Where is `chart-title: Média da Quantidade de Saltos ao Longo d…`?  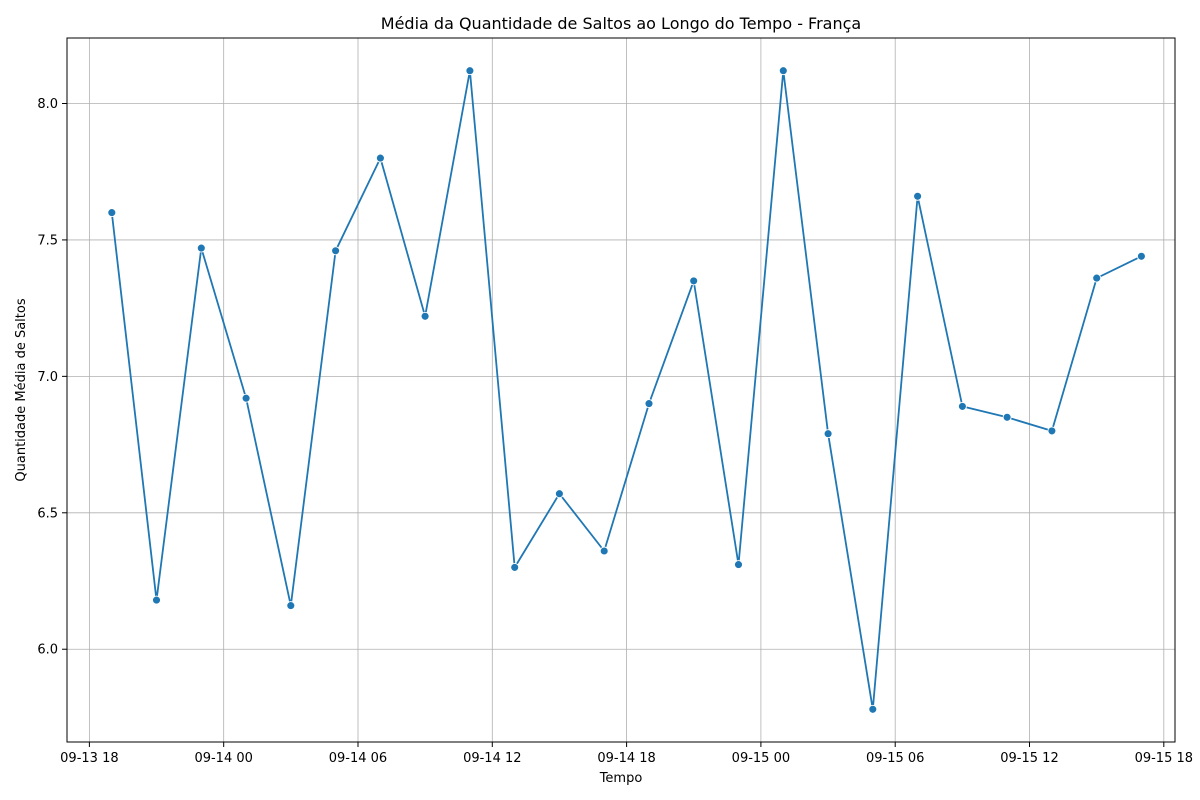
chart-title: Média da Quantidade de Saltos ao Longo d… is located at coordinates (621, 23).